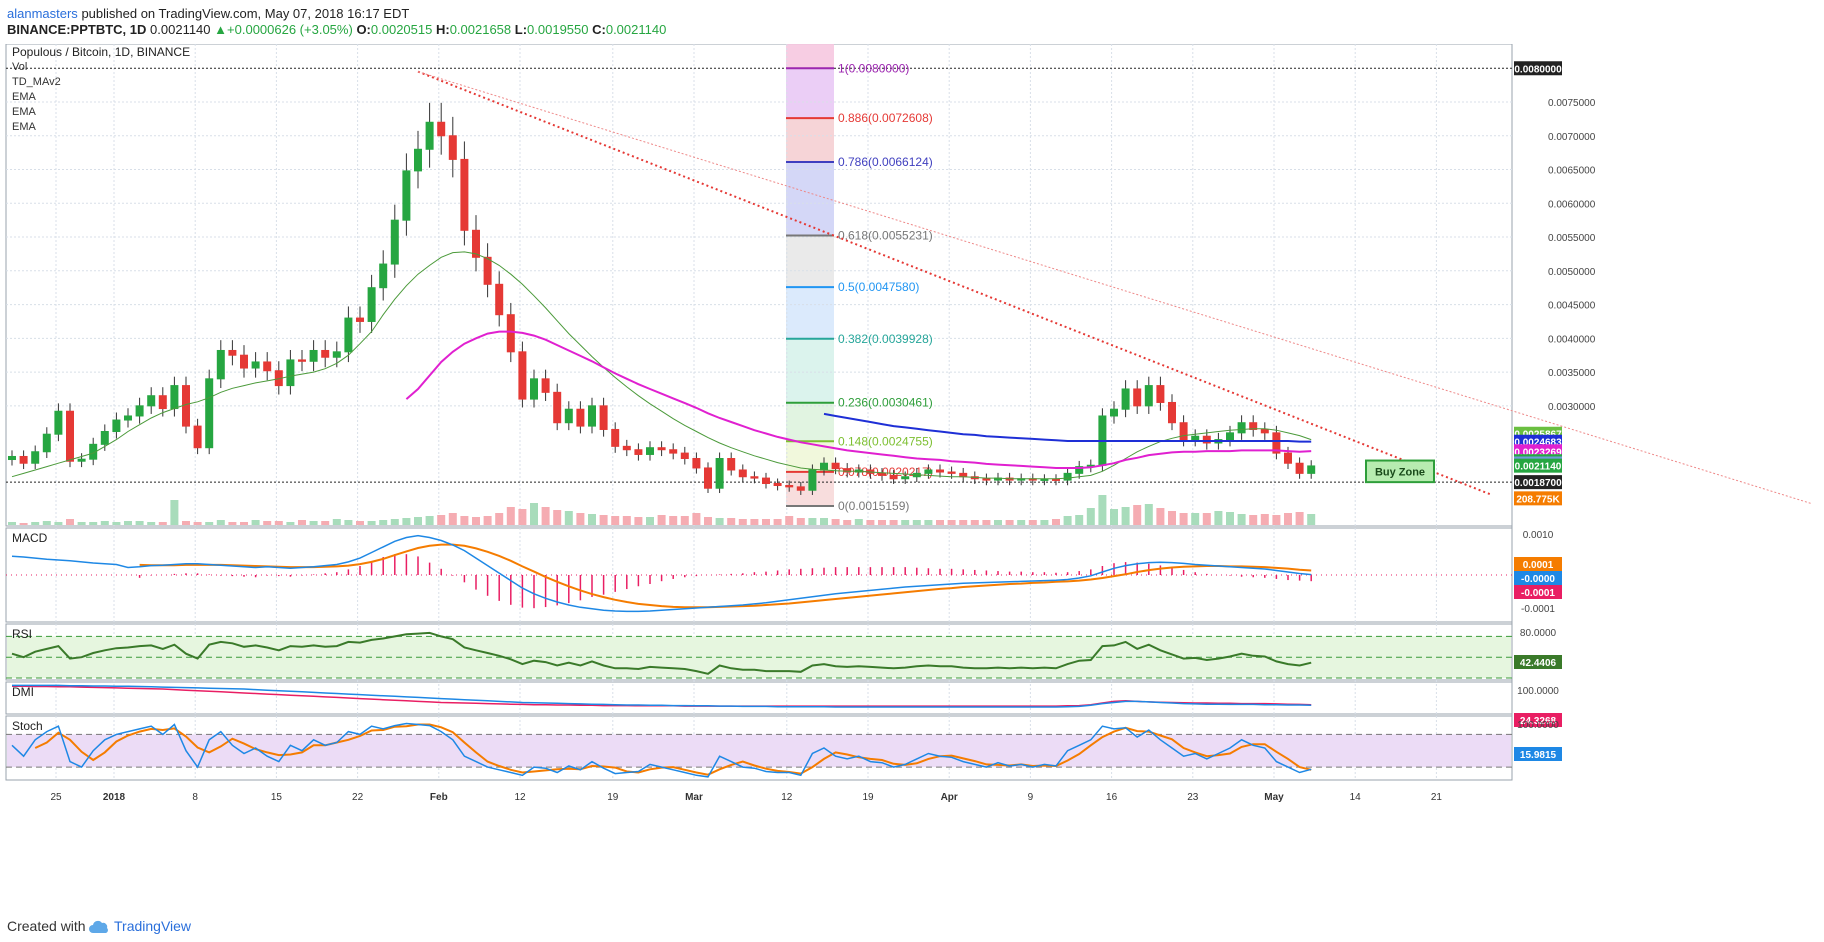 This screenshot has width=1824, height=942. I want to click on fib-level-label: 0.382(0.0039928), so click(885, 339).